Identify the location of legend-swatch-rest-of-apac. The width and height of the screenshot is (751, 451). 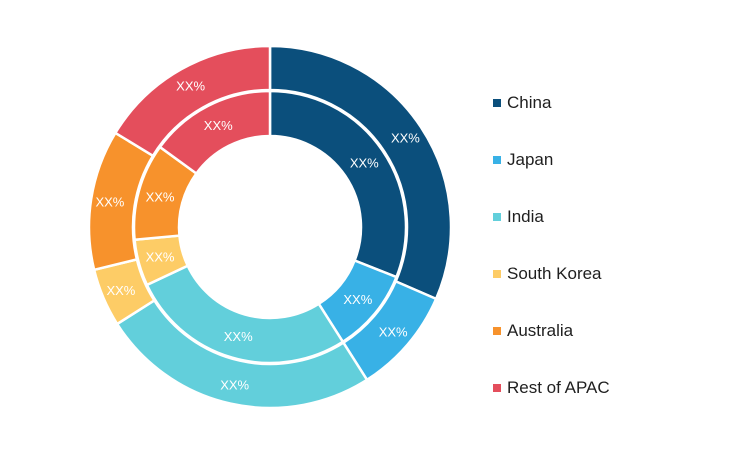
(497, 387).